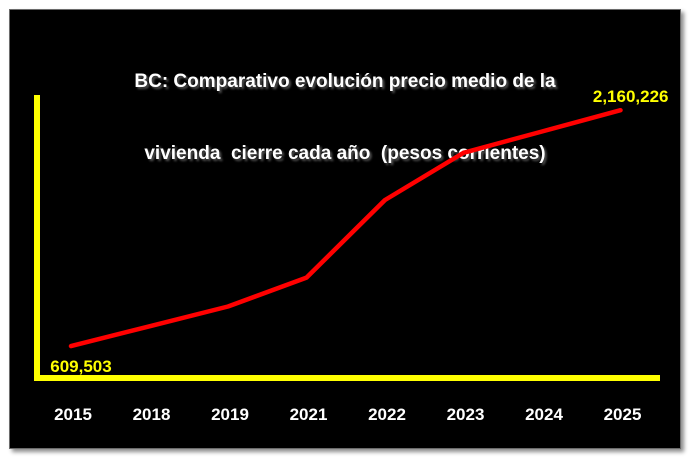  What do you see at coordinates (230, 414) in the screenshot?
I see `x-tick-label: 2019` at bounding box center [230, 414].